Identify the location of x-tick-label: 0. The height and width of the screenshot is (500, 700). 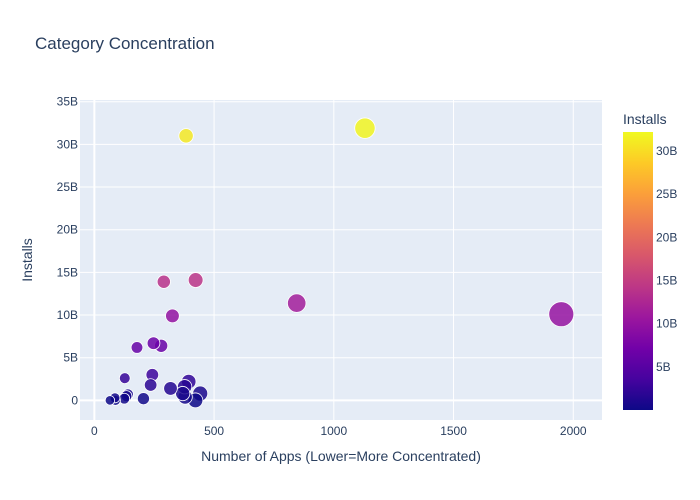
(94, 431).